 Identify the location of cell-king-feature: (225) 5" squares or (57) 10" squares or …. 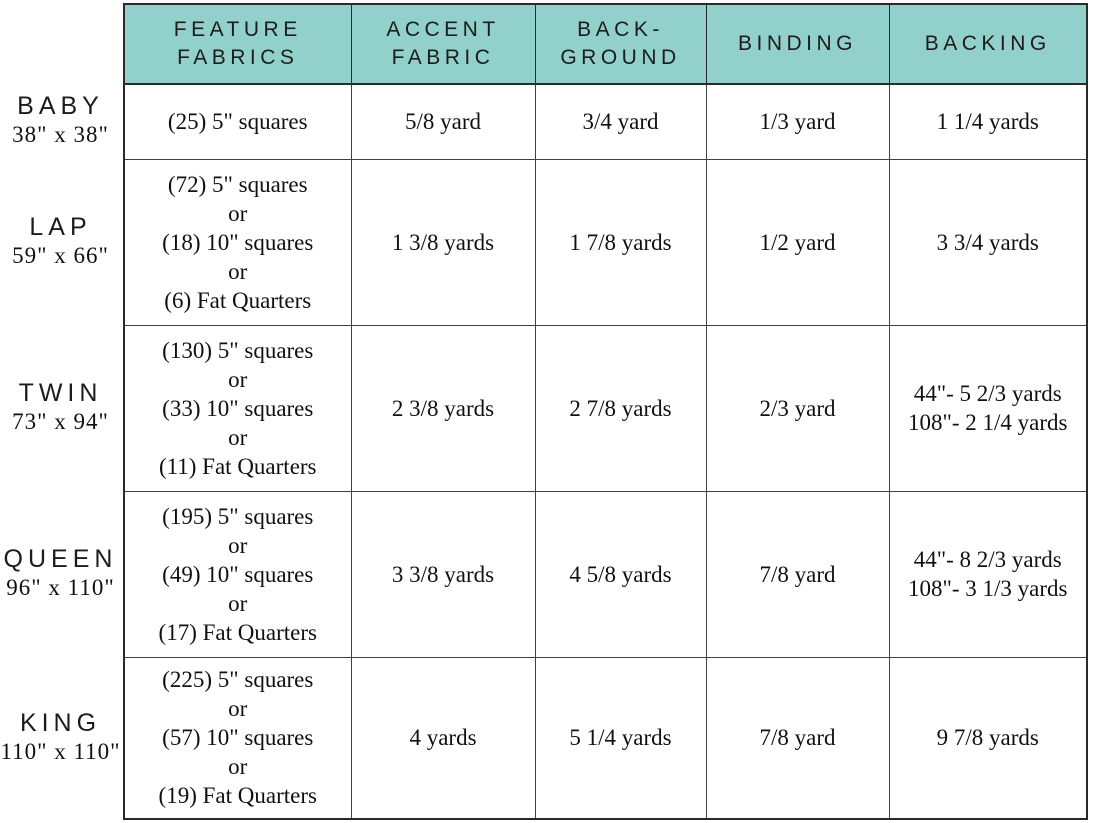
(237, 738).